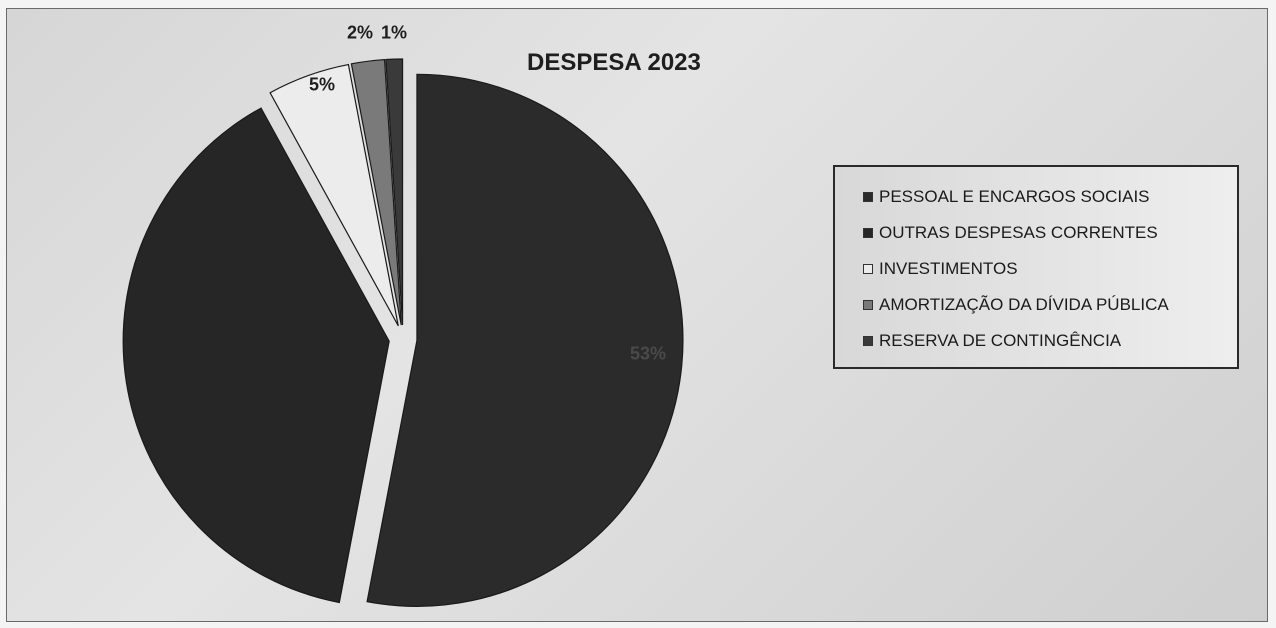  I want to click on legend-label: INVESTIMENTOS, so click(948, 268).